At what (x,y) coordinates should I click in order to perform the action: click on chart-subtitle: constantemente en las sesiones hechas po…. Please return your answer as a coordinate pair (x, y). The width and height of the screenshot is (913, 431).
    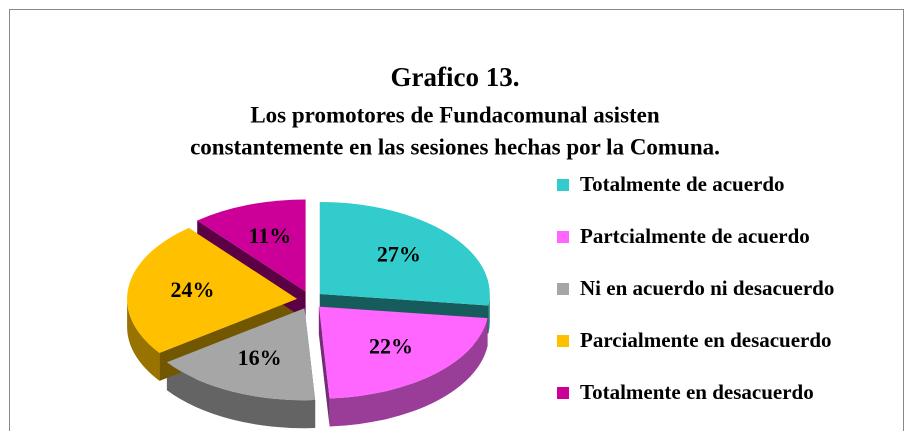
    Looking at the image, I should click on (455, 146).